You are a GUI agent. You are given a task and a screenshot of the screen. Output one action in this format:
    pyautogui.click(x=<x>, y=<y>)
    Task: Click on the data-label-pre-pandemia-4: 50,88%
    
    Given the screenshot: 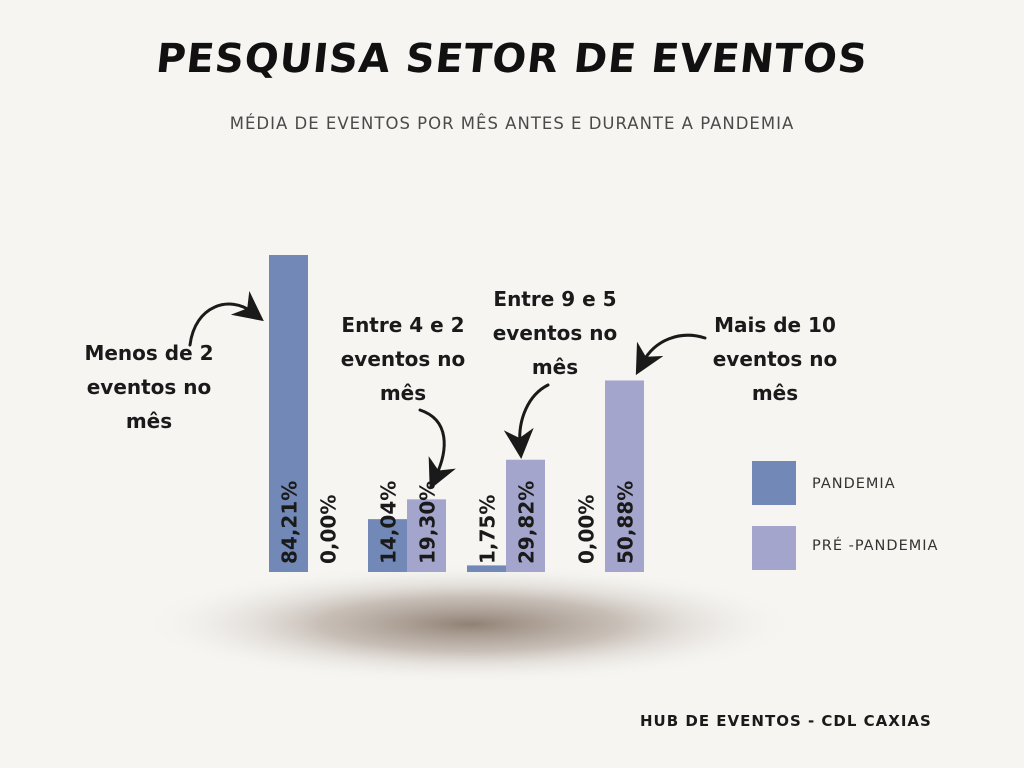 What is the action you would take?
    pyautogui.click(x=626, y=522)
    